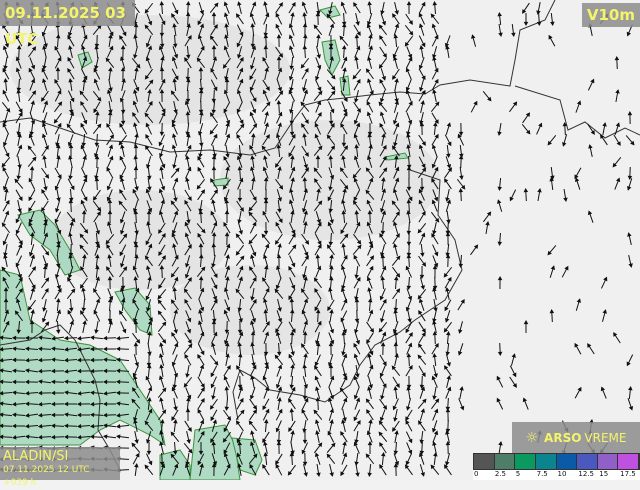  What do you see at coordinates (67, 13) in the screenshot?
I see `valid-time-label: 09.11.2025 03 UTC` at bounding box center [67, 13].